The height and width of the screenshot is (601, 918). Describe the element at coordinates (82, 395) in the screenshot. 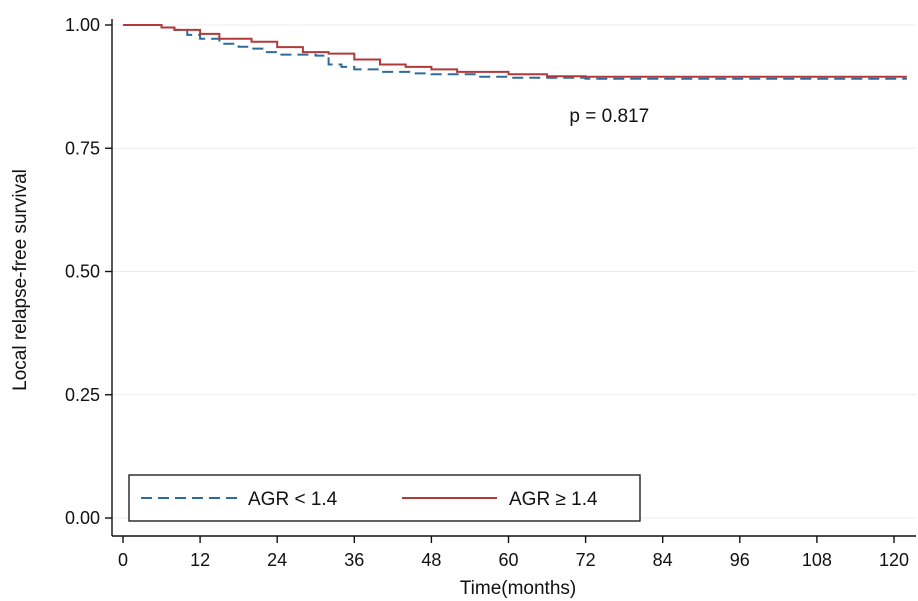

I see `y-tick-label-1: 0.25` at that location.